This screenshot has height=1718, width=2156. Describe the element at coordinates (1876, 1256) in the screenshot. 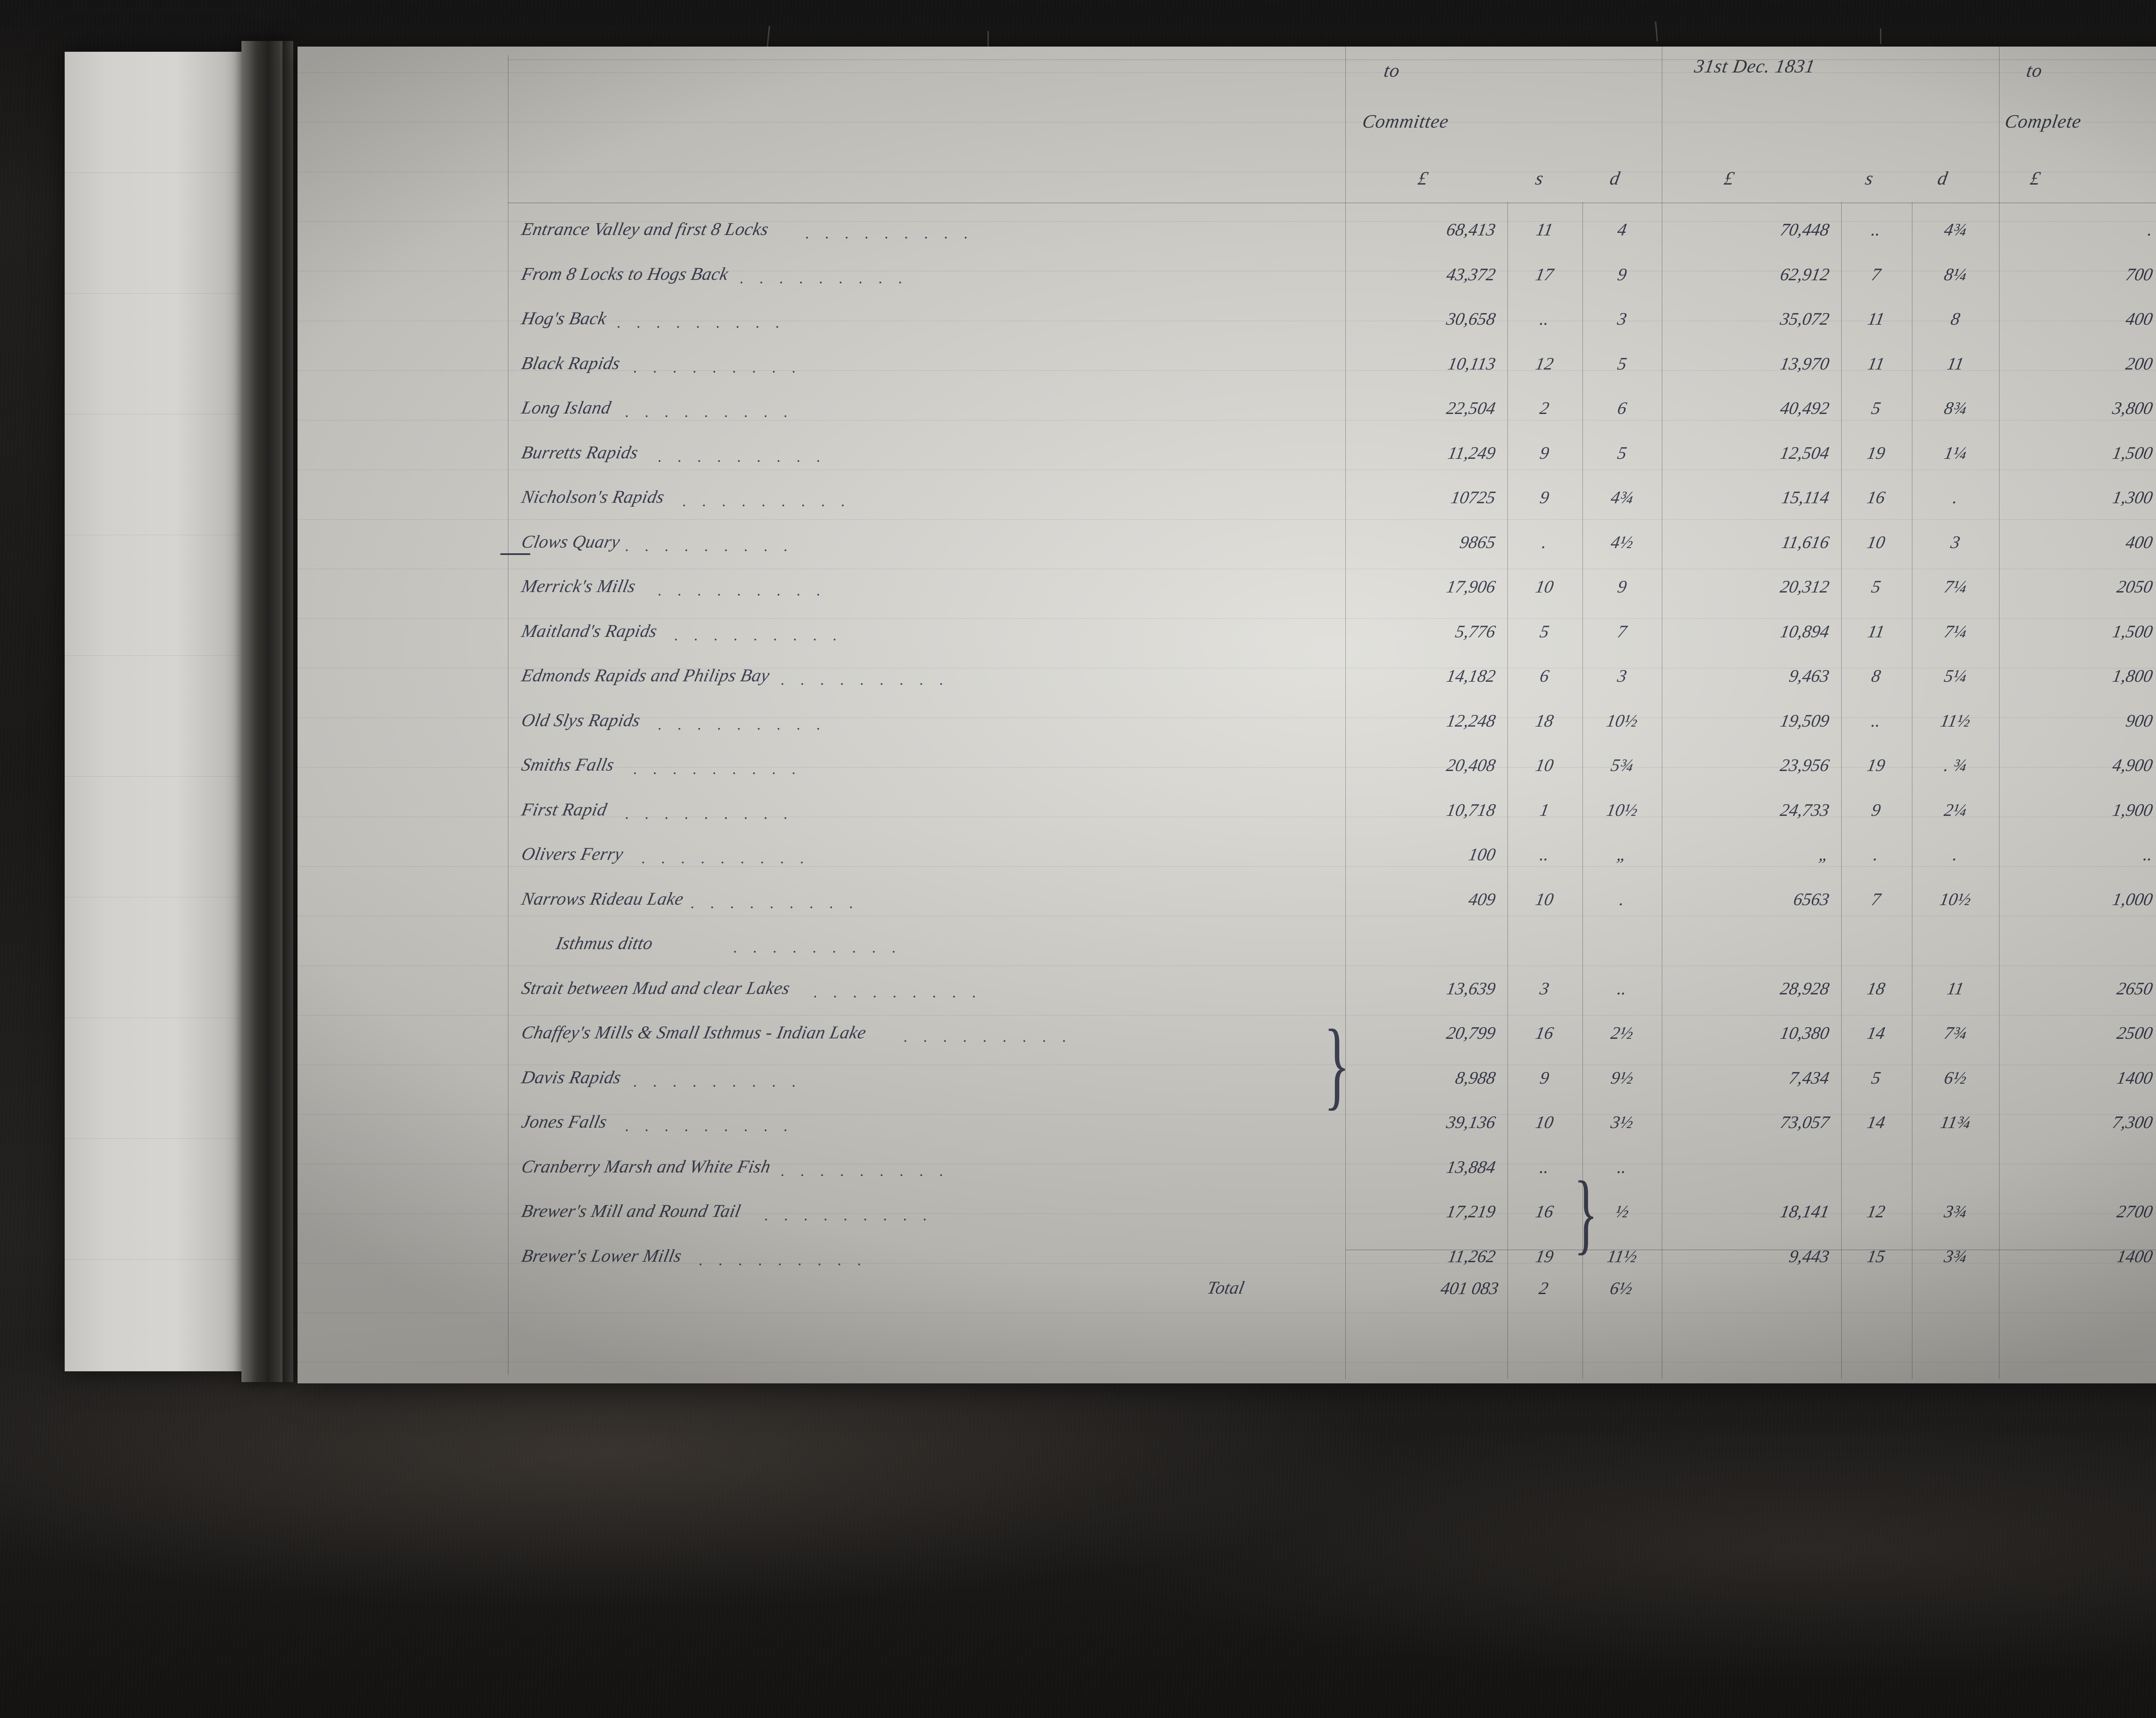

I see `cell-at_date-shillings: 15` at that location.